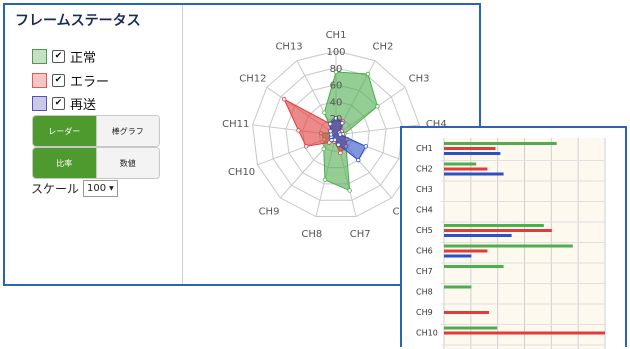 The image size is (630, 349). What do you see at coordinates (97, 188) in the screenshot?
I see `scale-value: 100` at bounding box center [97, 188].